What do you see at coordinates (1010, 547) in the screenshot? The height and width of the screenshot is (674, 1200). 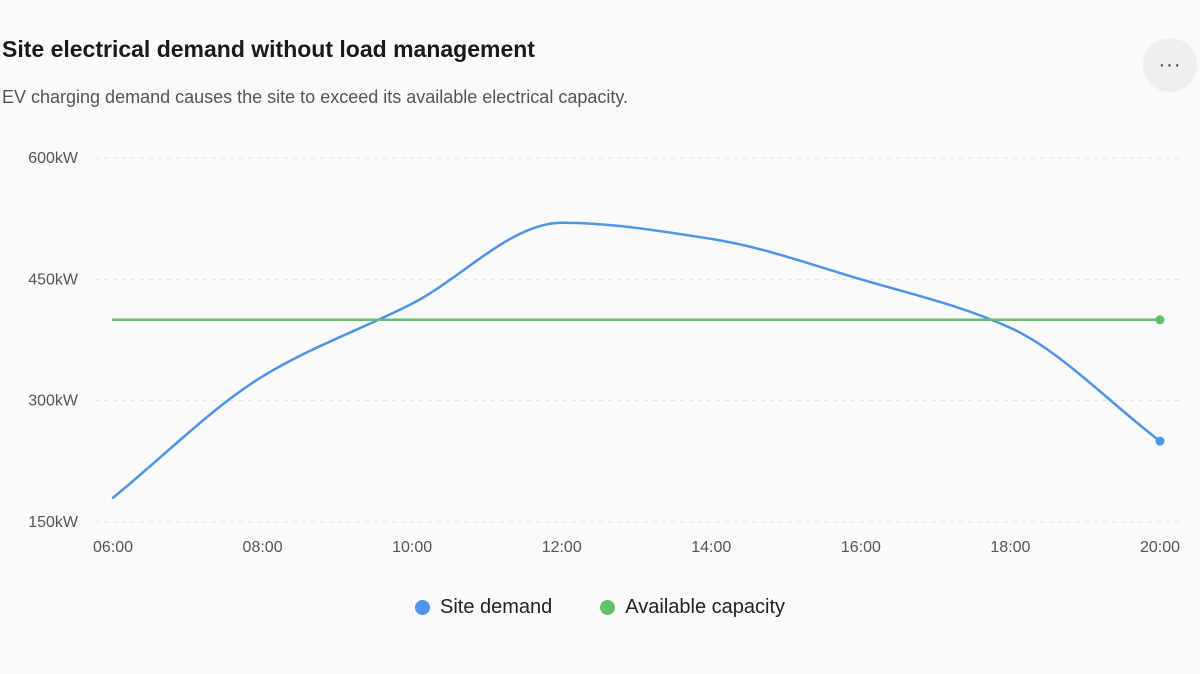 I see `x-tick-label: 18:00` at bounding box center [1010, 547].